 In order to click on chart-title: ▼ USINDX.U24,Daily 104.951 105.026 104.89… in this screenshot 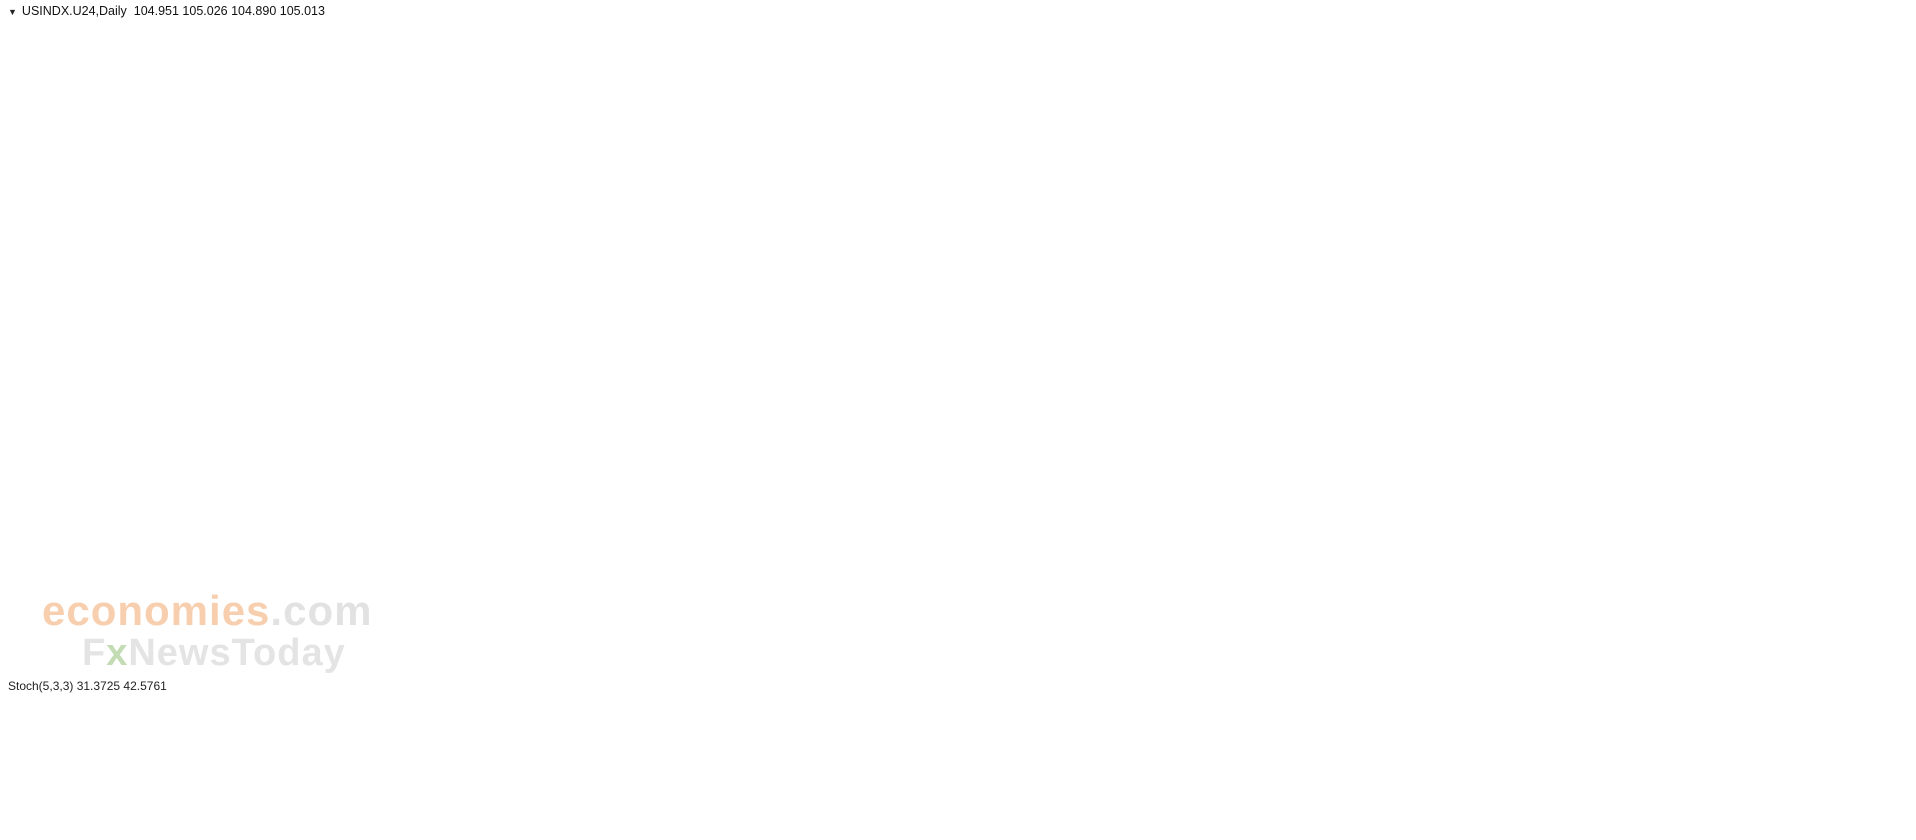, I will do `click(166, 11)`.